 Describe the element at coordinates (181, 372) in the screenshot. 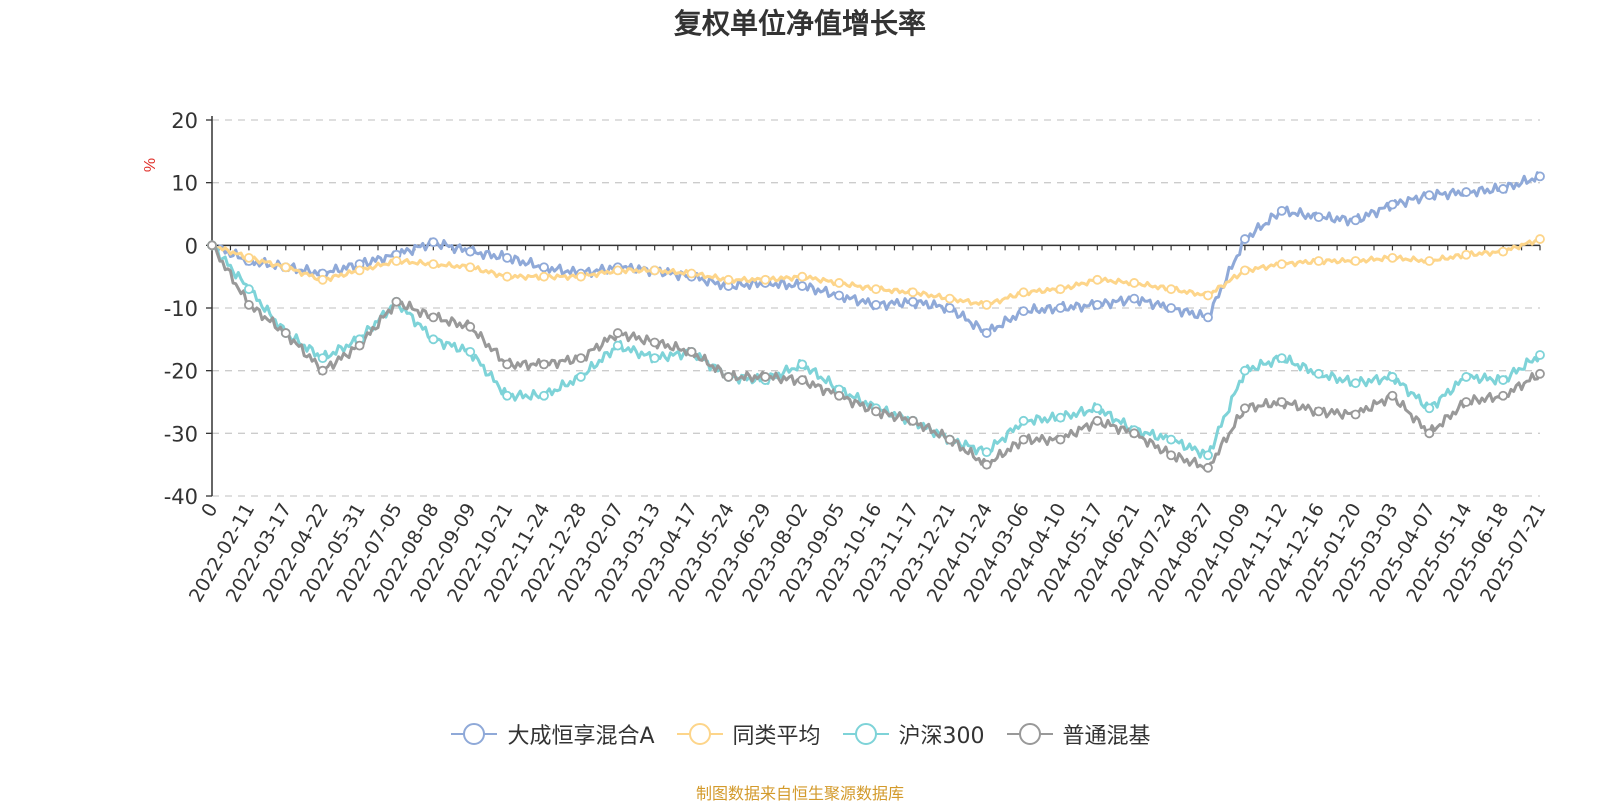

I see `y-tick-label: -20` at that location.